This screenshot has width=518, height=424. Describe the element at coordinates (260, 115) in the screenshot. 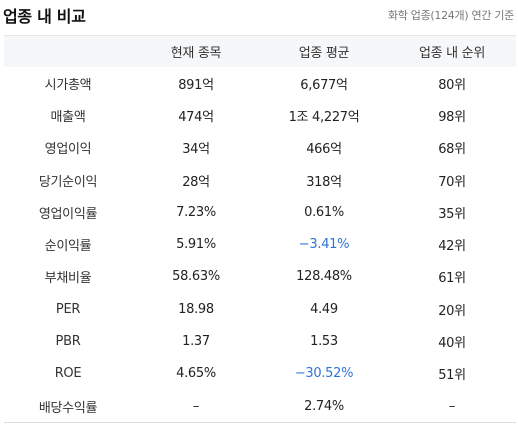

I see `table-row: 매출액 474억 1조 4,227억 98위` at that location.